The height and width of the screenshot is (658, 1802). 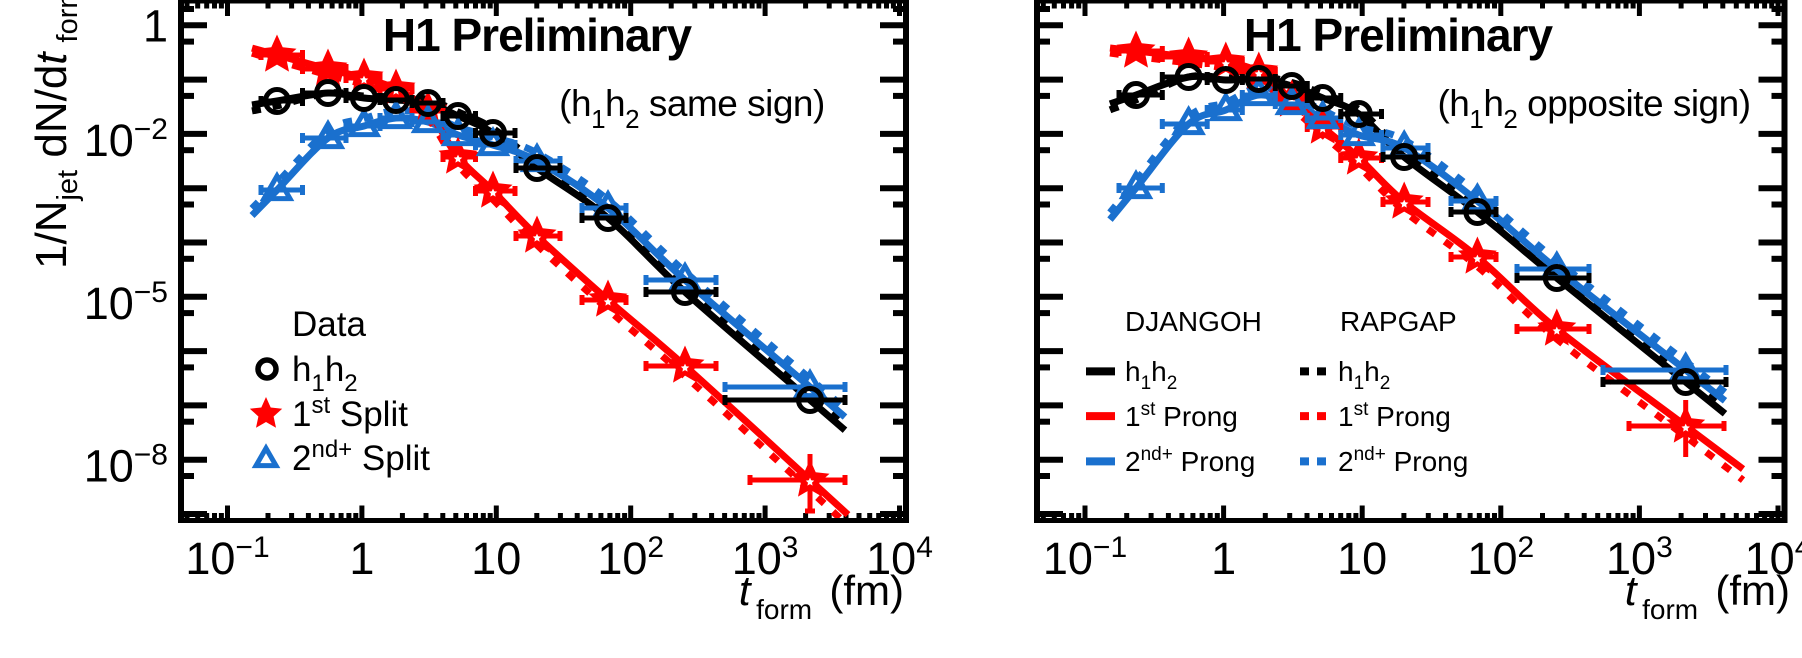 What do you see at coordinates (1403, 460) in the screenshot?
I see `svg-text: 2nd+ Prong` at bounding box center [1403, 460].